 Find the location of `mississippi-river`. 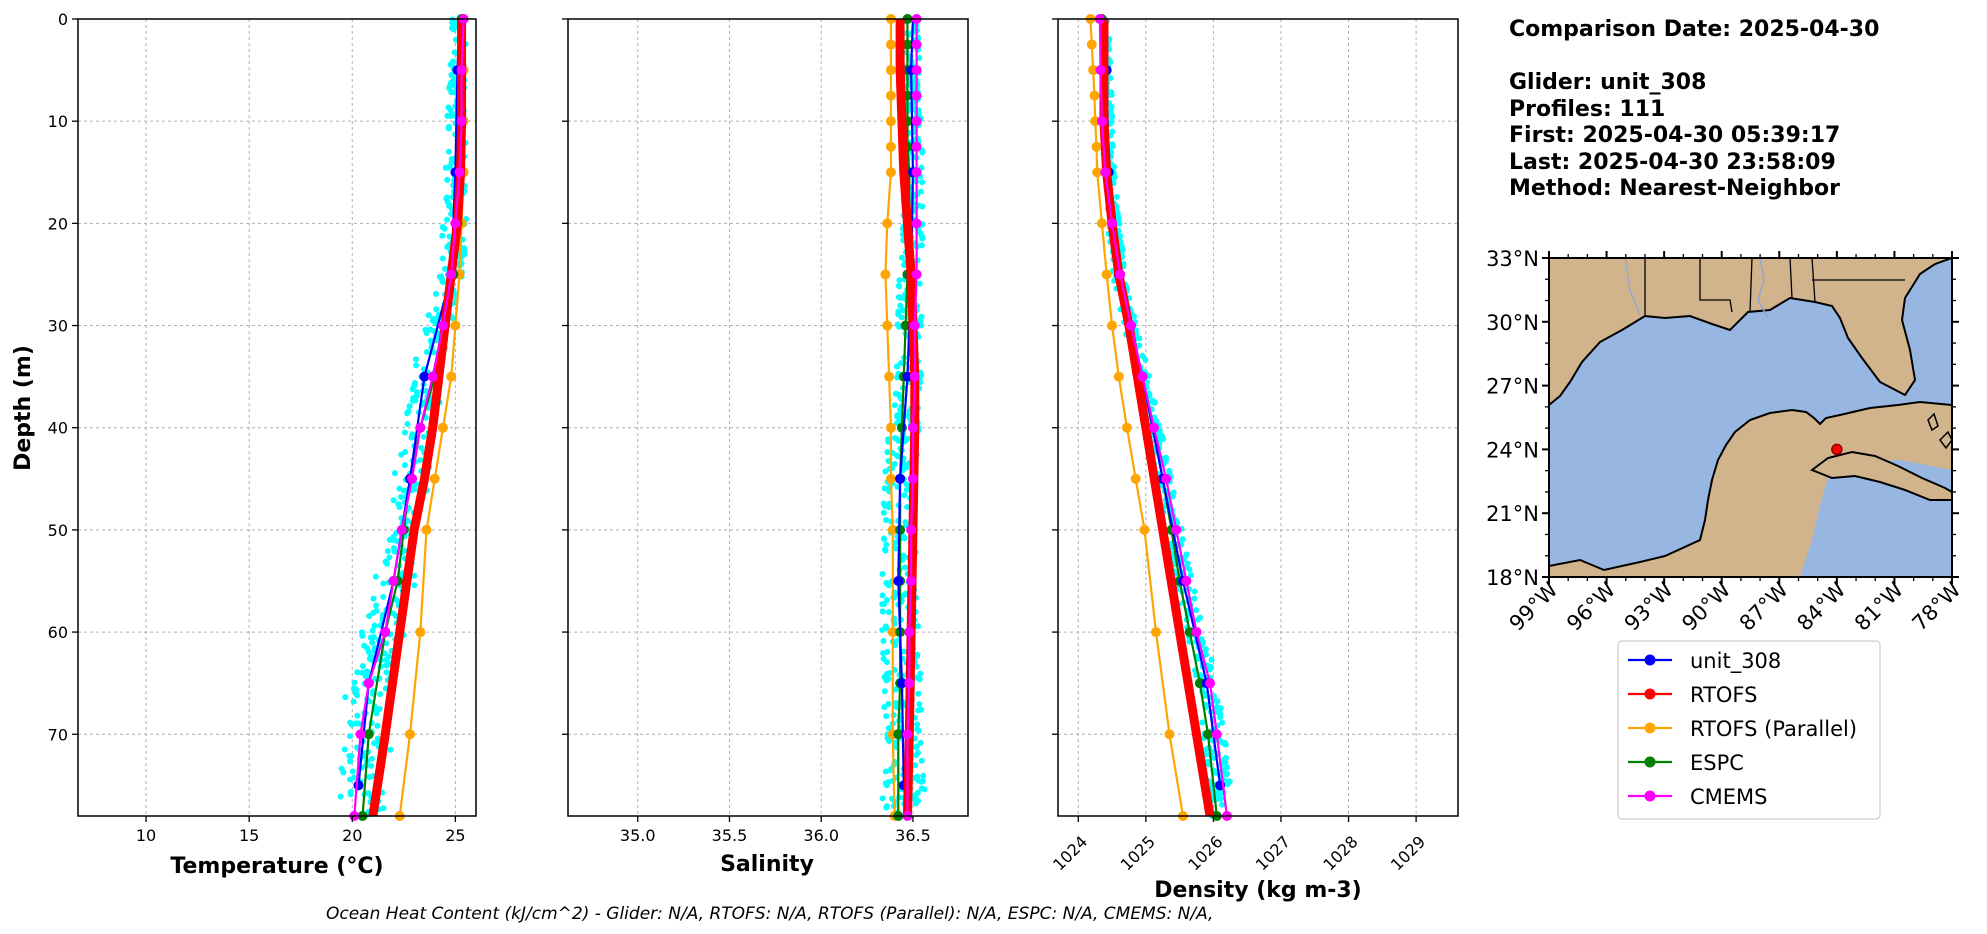

mississippi-river is located at coordinates (1763, 288).